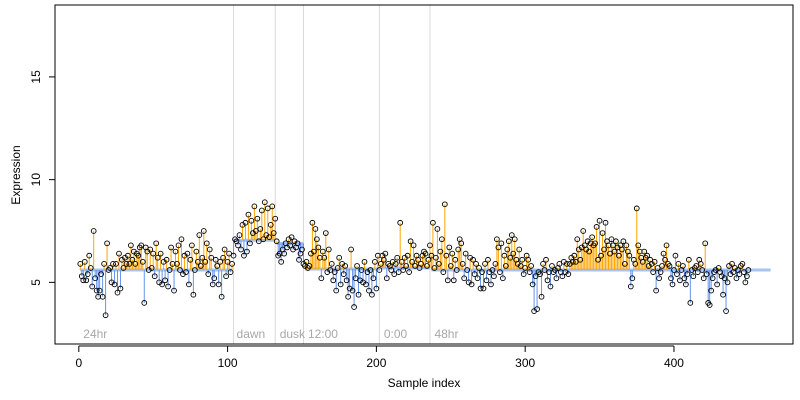 This screenshot has height=400, width=800. Describe the element at coordinates (270, 334) in the screenshot. I see `phase-labels: 24hr dawn dusk 12:00 0:00 48hr` at that location.